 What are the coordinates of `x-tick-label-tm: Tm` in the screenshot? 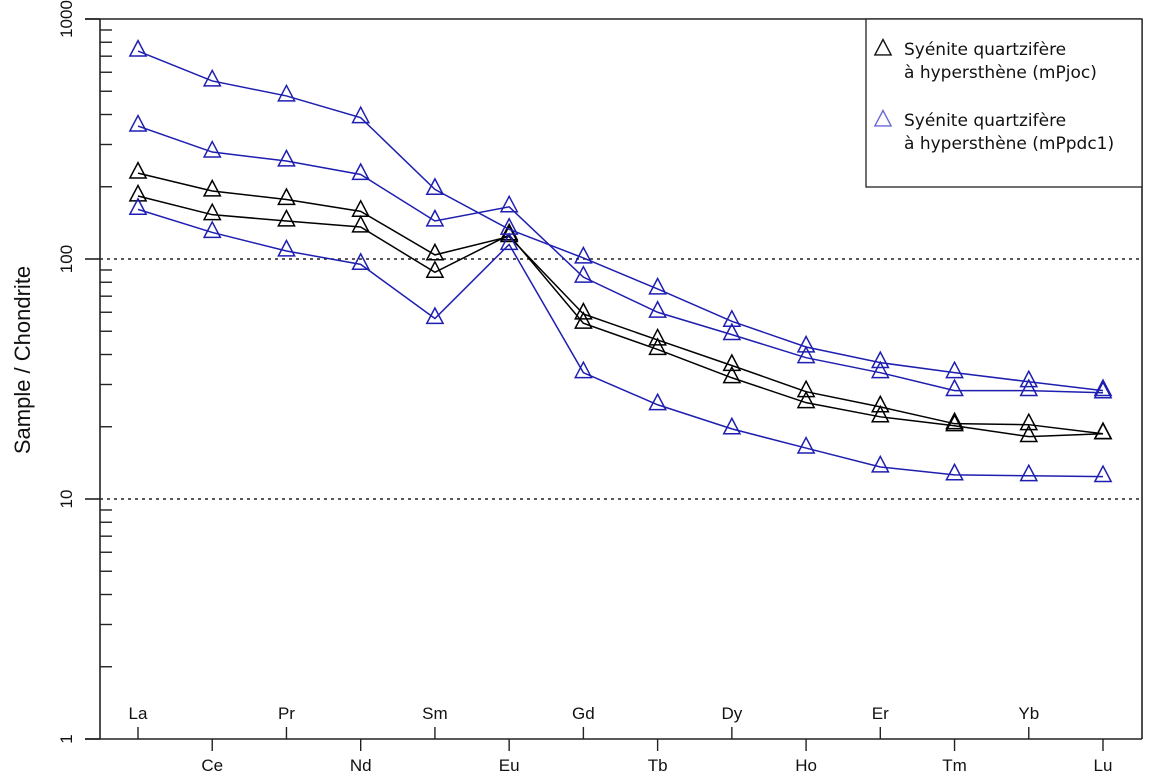 It's located at (954, 765).